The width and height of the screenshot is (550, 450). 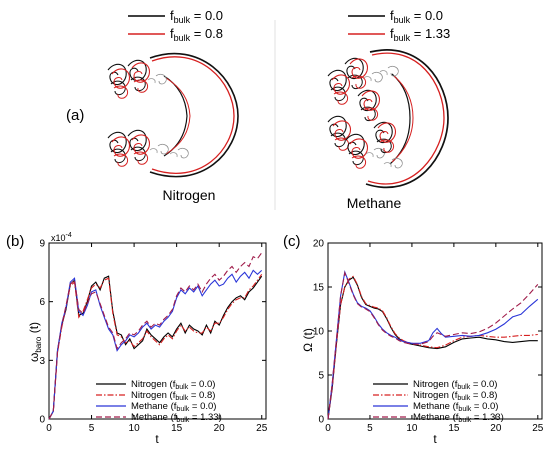 I want to click on legend-entry: fbulk = 0.8, so click(x=196, y=34).